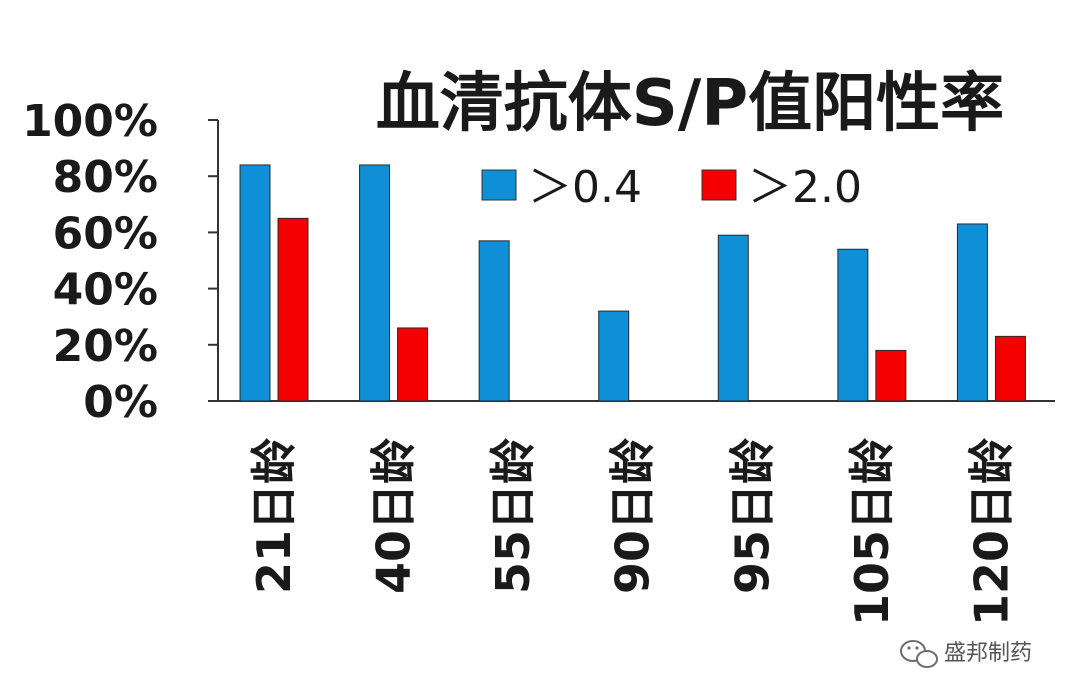 This screenshot has height=695, width=1080. What do you see at coordinates (105, 177) in the screenshot?
I see `y-tick-label: 80%` at bounding box center [105, 177].